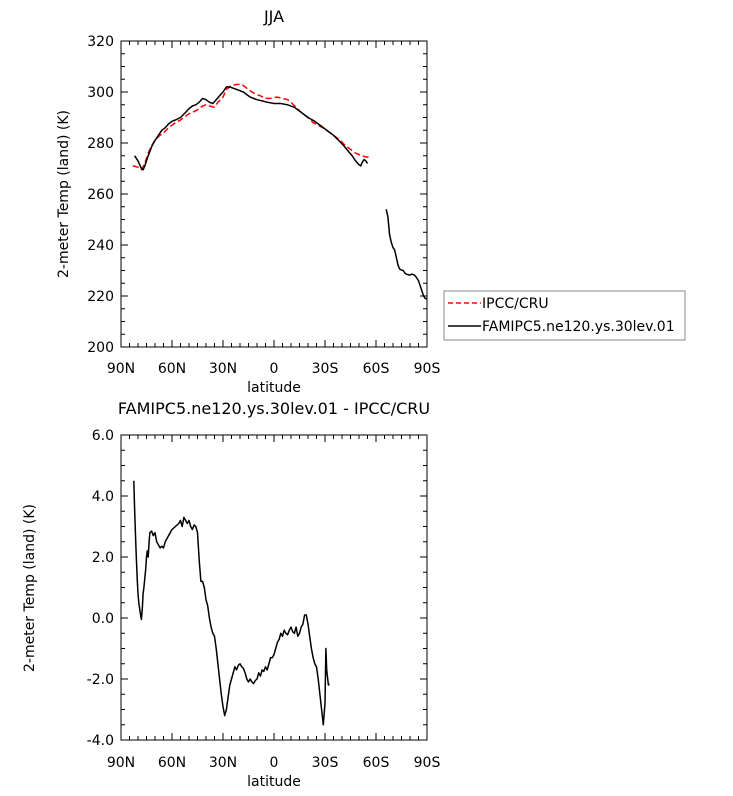  Describe the element at coordinates (100, 144) in the screenshot. I see `y-tick-label: 280` at that location.